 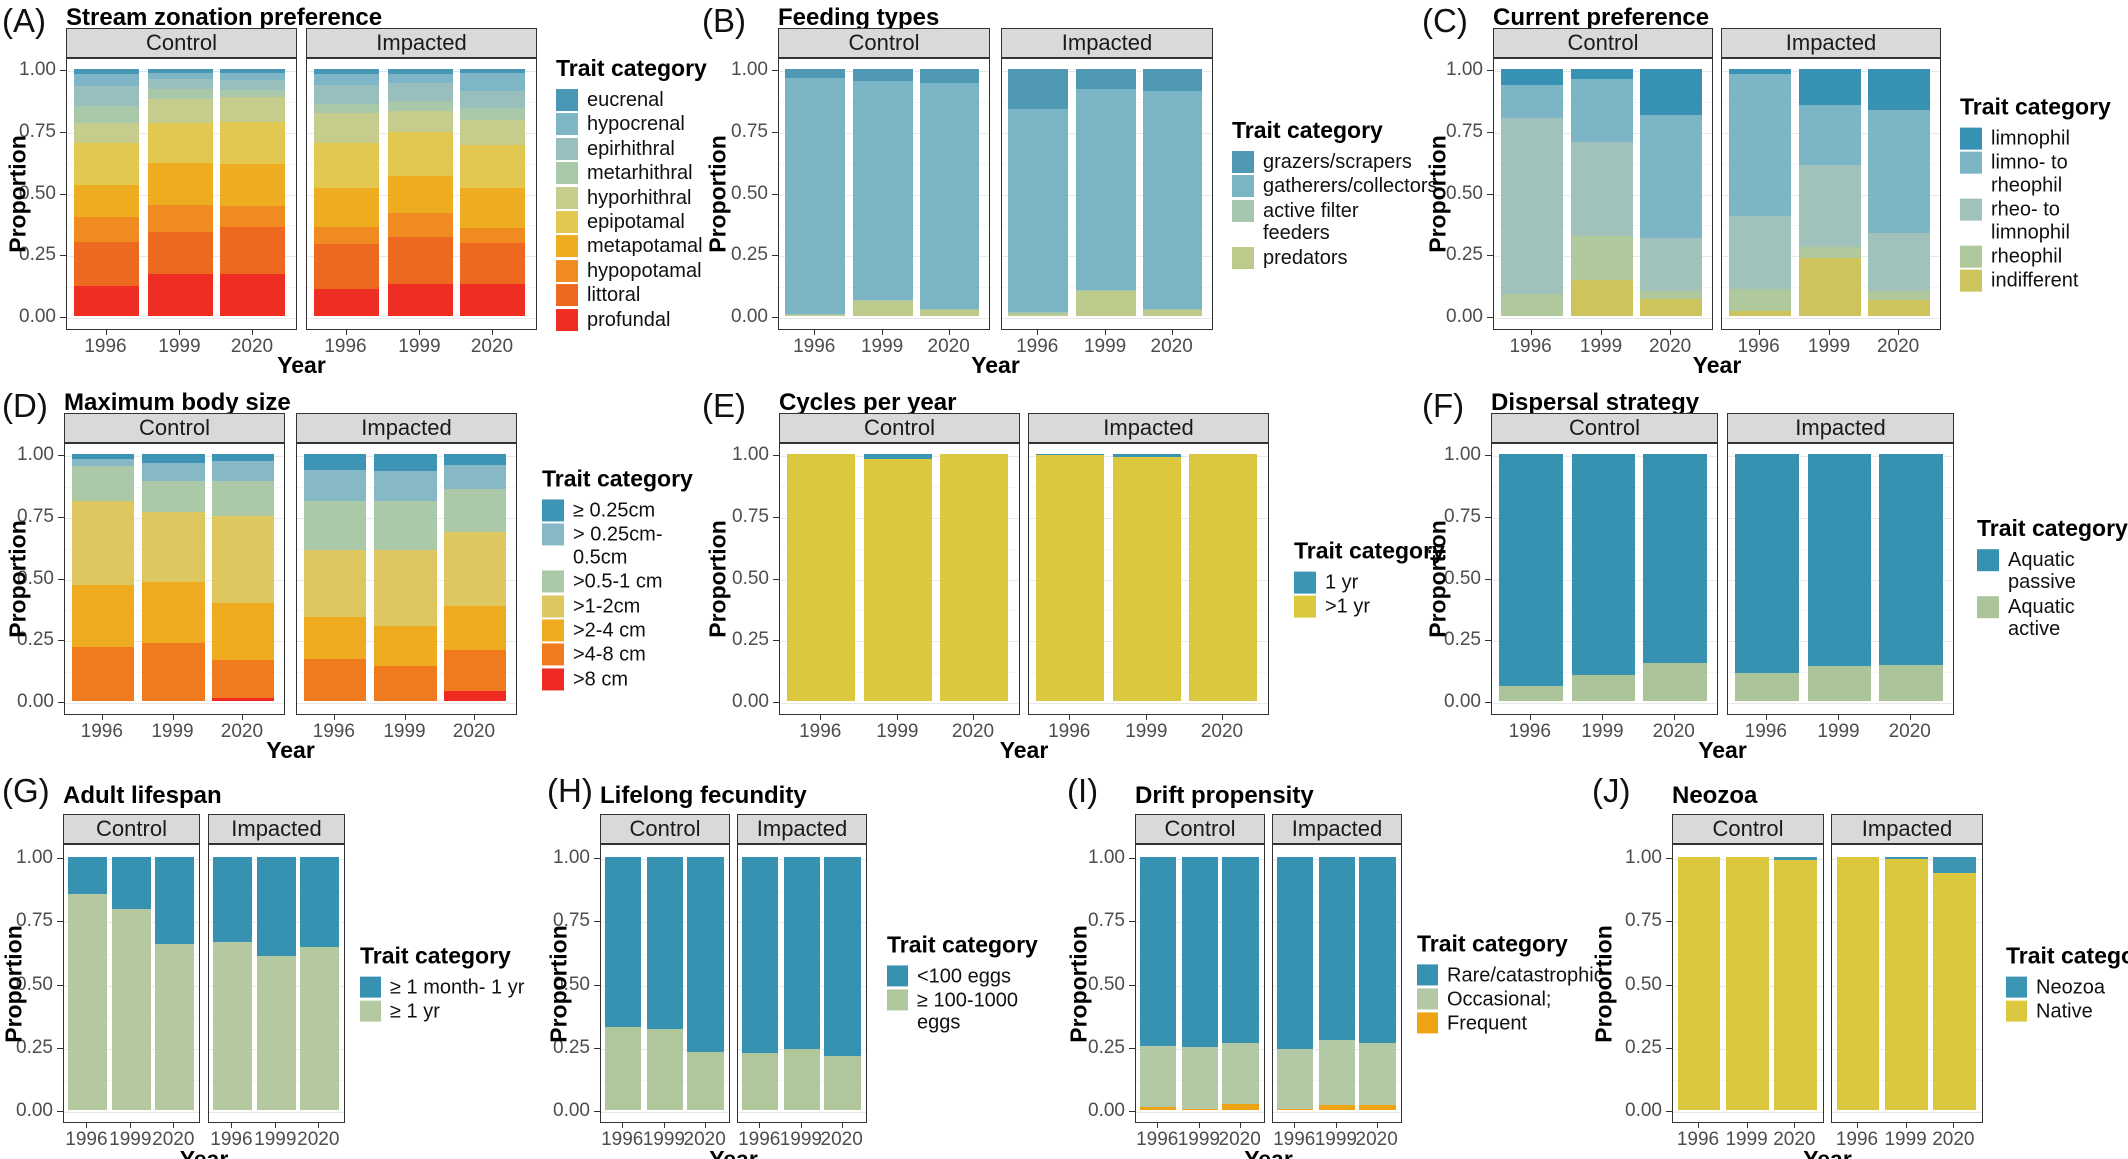 I want to click on legend-item-hyporhithral: hyporhithral, so click(x=631, y=197).